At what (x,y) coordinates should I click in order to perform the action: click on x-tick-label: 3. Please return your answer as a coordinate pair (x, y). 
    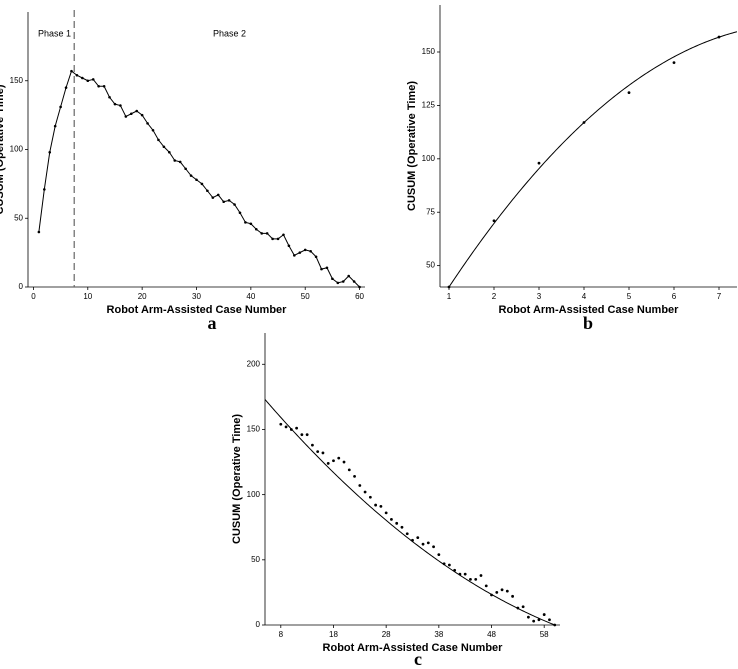
    Looking at the image, I should click on (539, 296).